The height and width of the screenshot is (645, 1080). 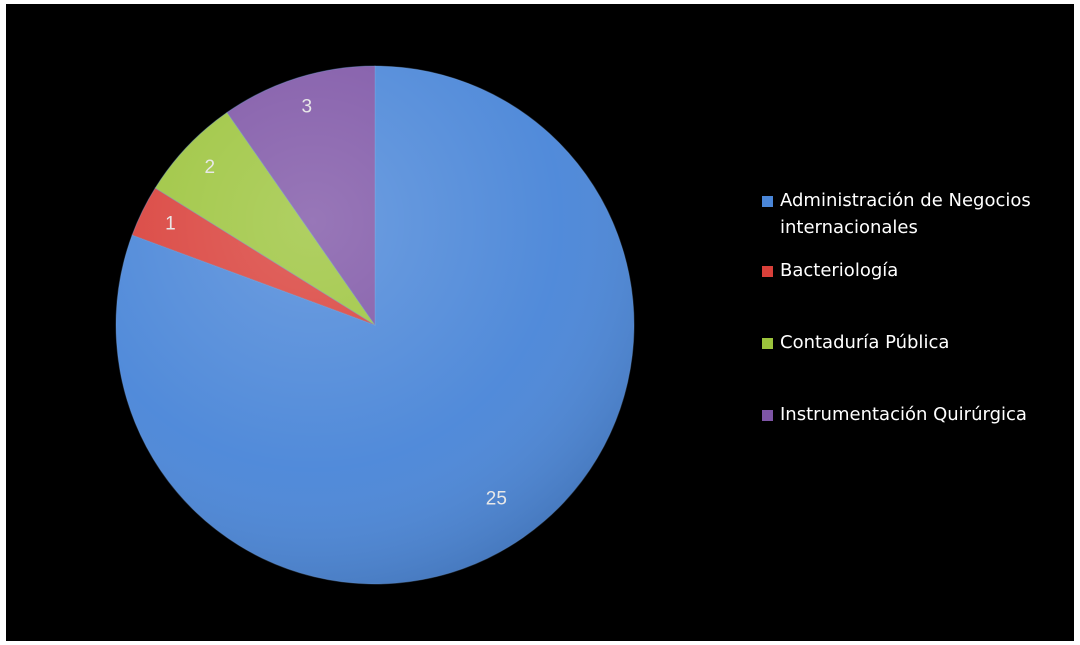 I want to click on legend-swatch-bacteriologia, so click(x=767, y=271).